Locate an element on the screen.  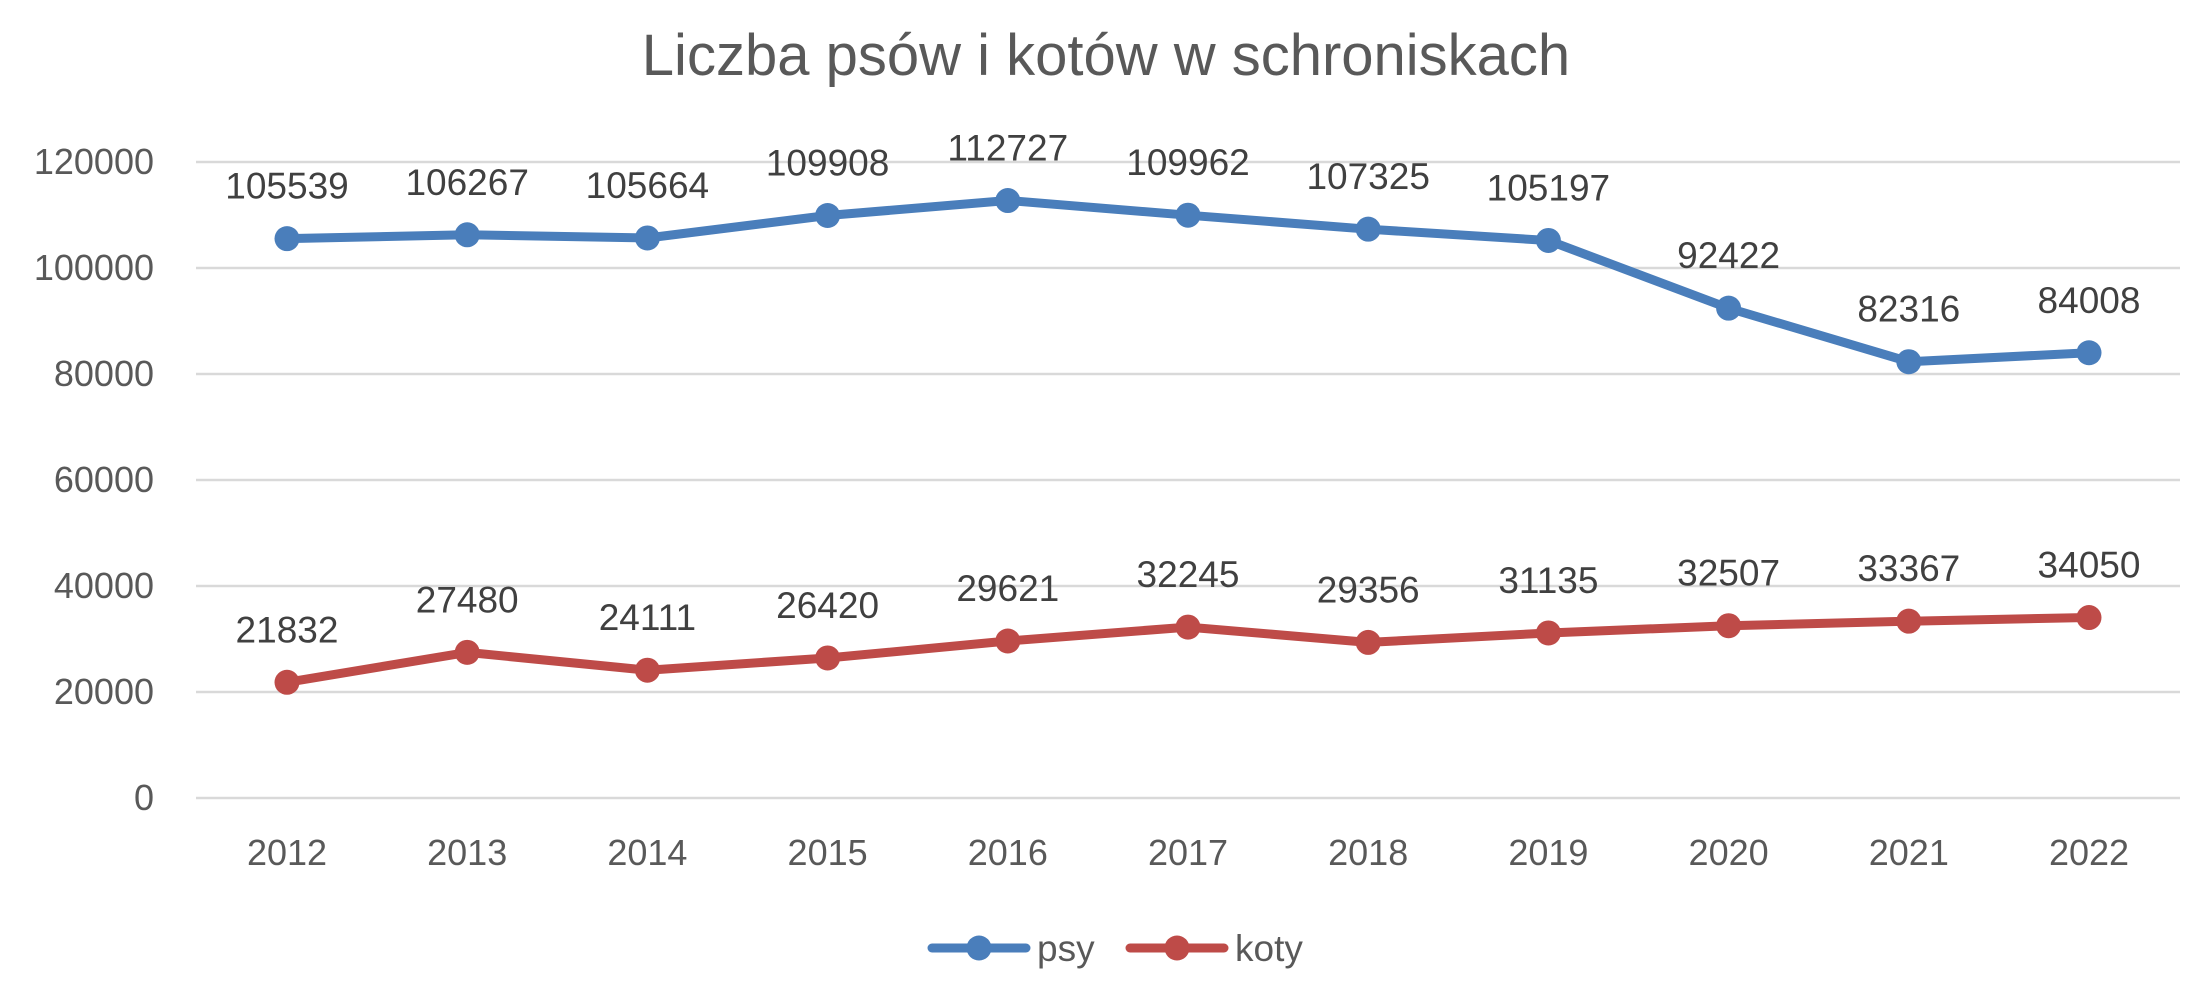
x-tick-label: 2016 is located at coordinates (1008, 852).